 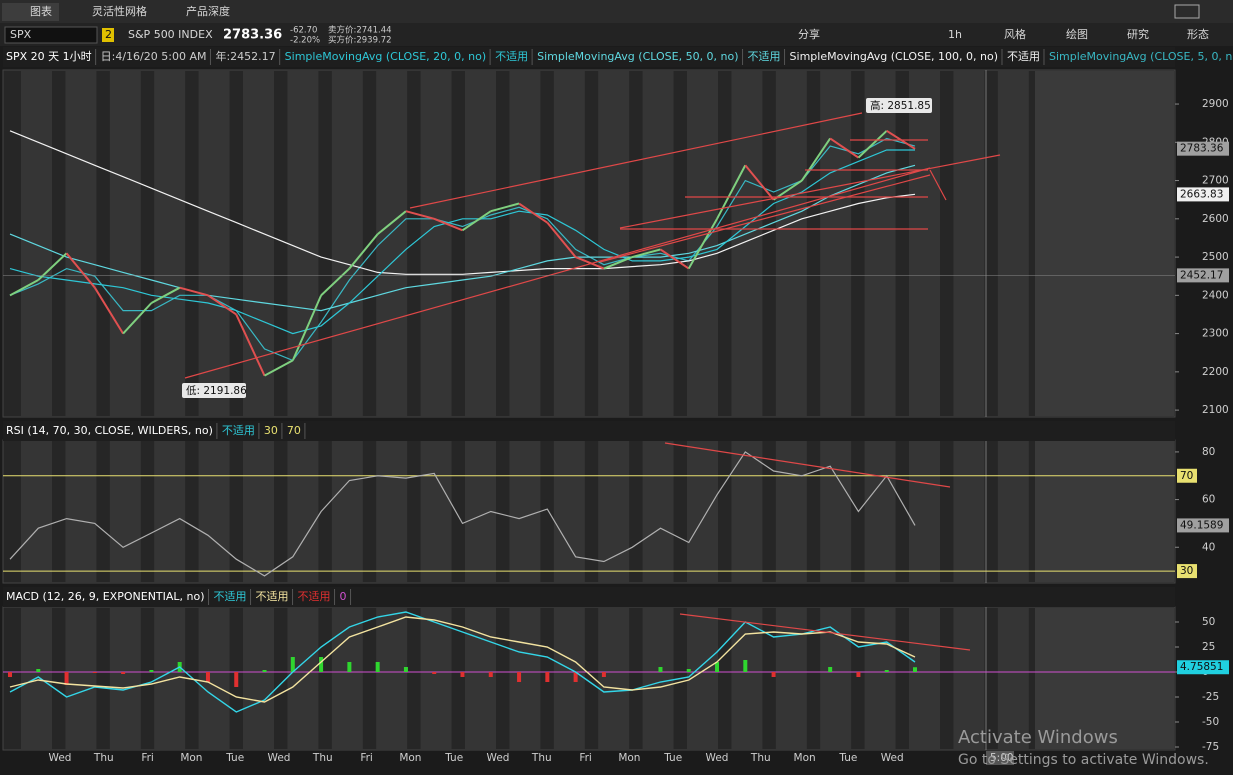 I want to click on study-name: SimpleMovingAvg (CLOSE, 5, 0, no), so click(x=1141, y=56).